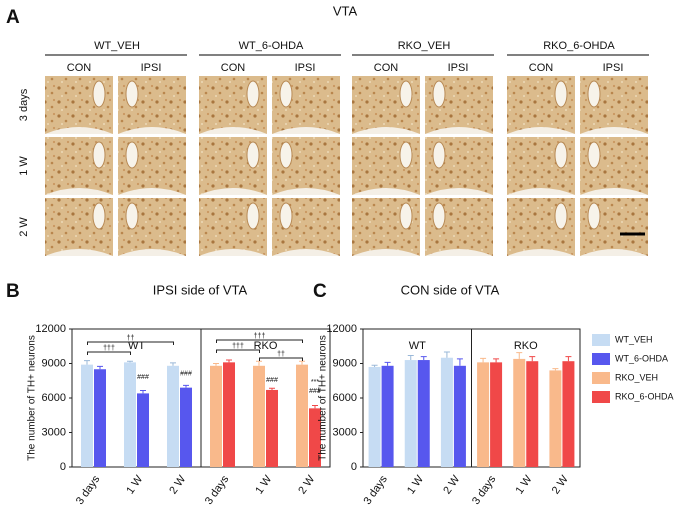 This screenshot has height=514, width=675. I want to click on row-label: 3 days, so click(24, 104).